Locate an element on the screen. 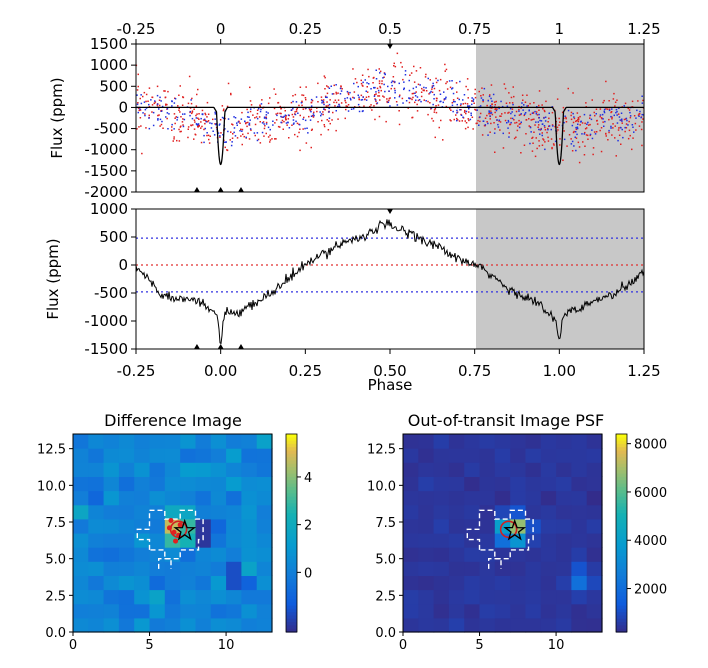 The image size is (708, 668). y-tick-label: 5.0 is located at coordinates (385, 560).